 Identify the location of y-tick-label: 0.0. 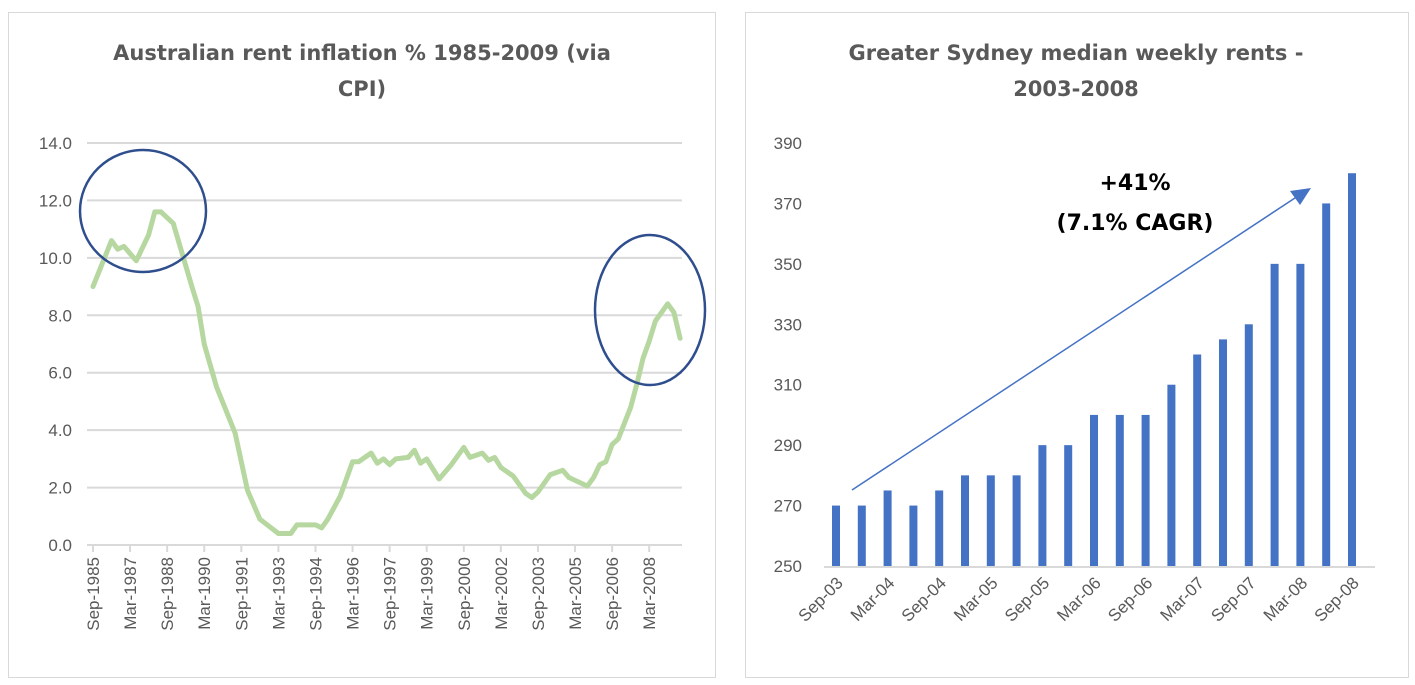
(60, 545).